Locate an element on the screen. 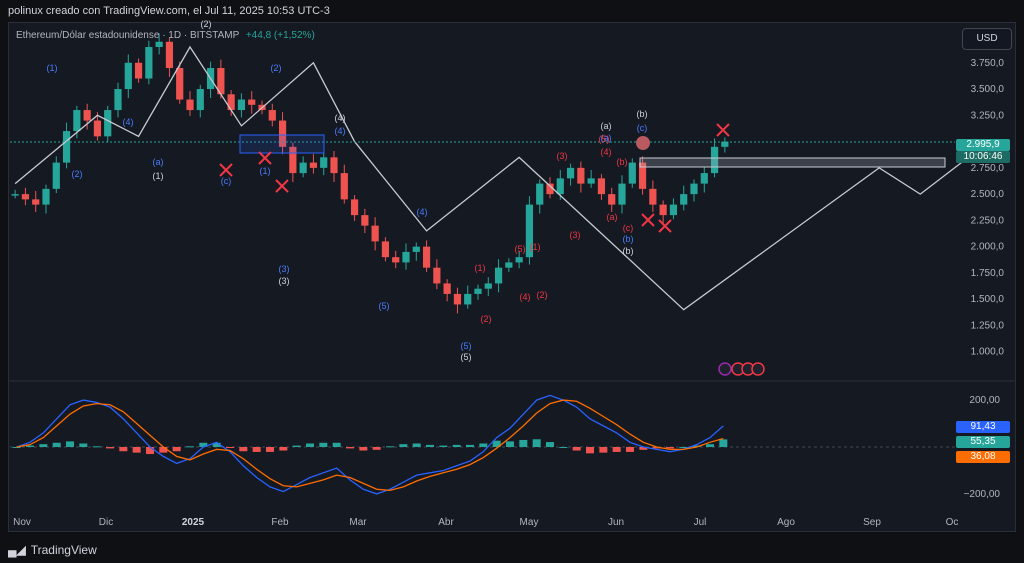  y-tick-label: 1.500,0 is located at coordinates (988, 299).